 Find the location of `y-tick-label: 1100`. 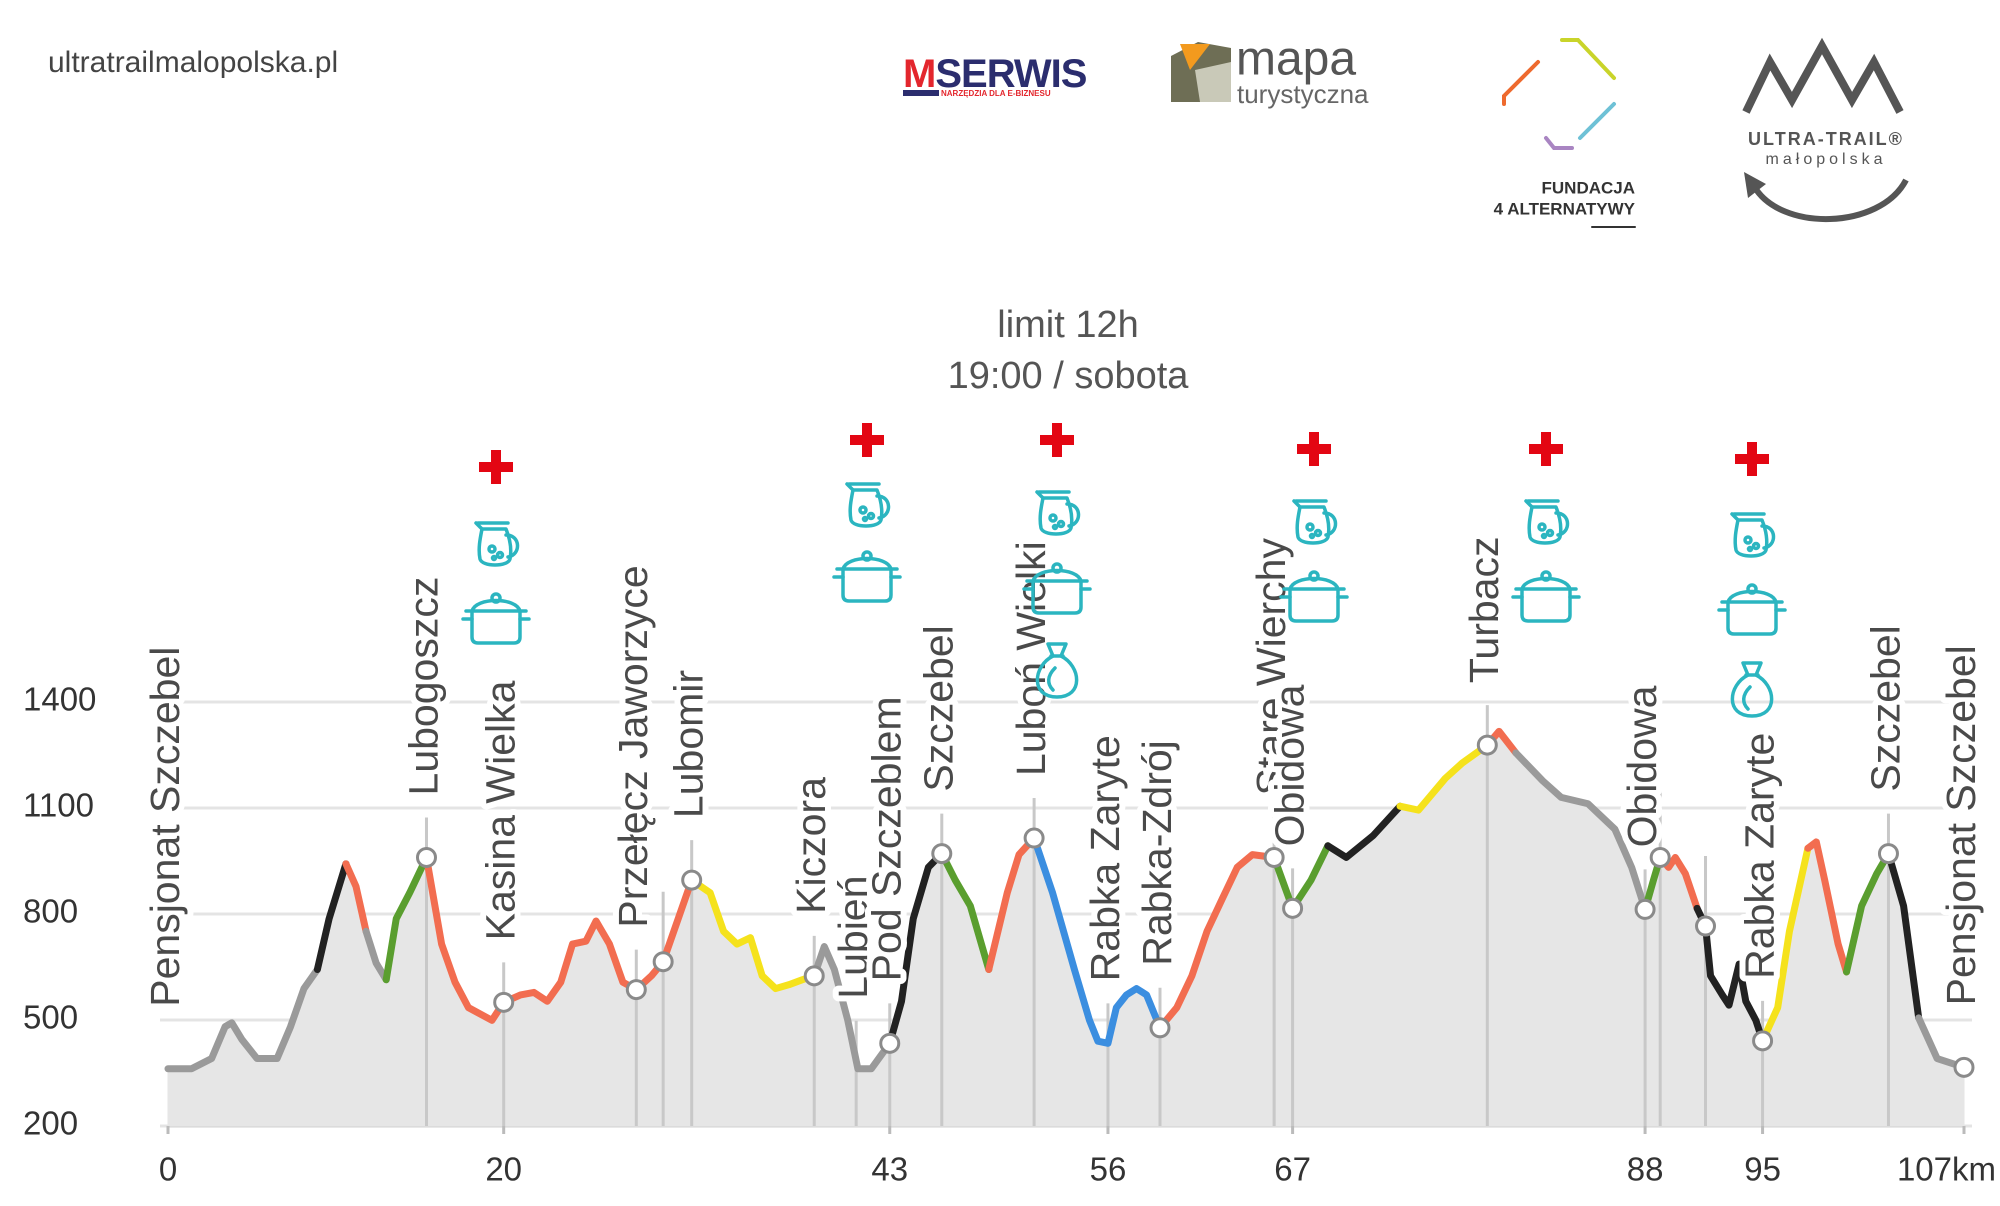

y-tick-label: 1100 is located at coordinates (58, 805).